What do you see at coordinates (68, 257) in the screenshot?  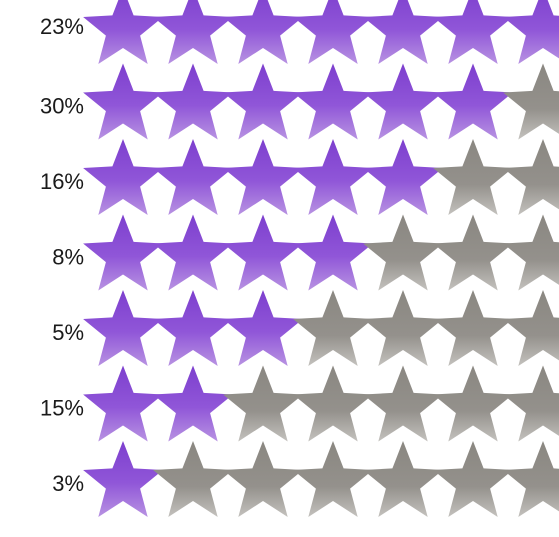 I see `row-label: 8%` at bounding box center [68, 257].